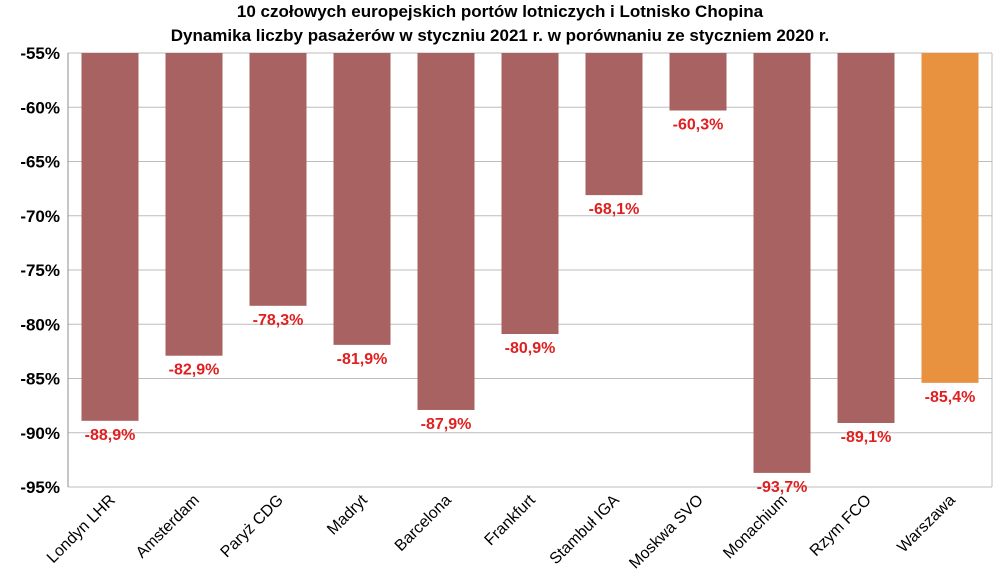  What do you see at coordinates (698, 125) in the screenshot?
I see `data-label: -60,3%` at bounding box center [698, 125].